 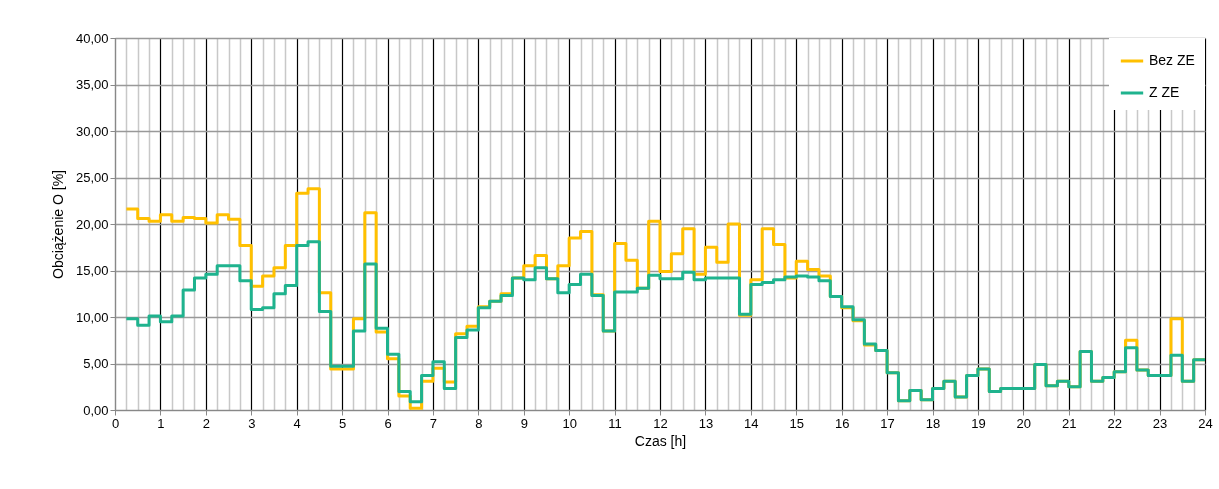 I want to click on x-tick-label: 11, so click(x=615, y=423).